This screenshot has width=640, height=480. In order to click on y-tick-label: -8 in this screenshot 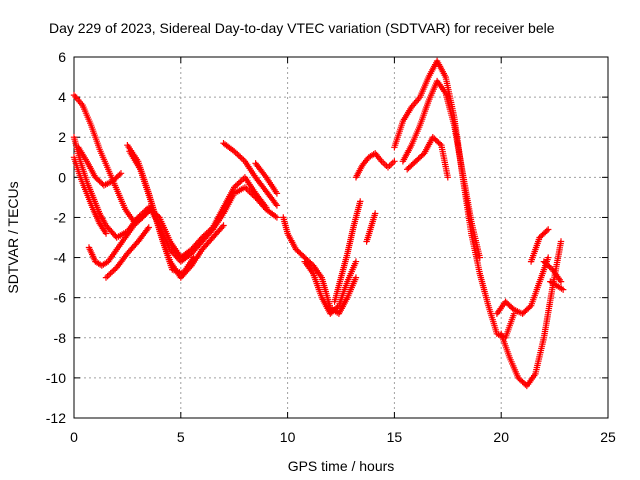, I will do `click(60, 338)`.